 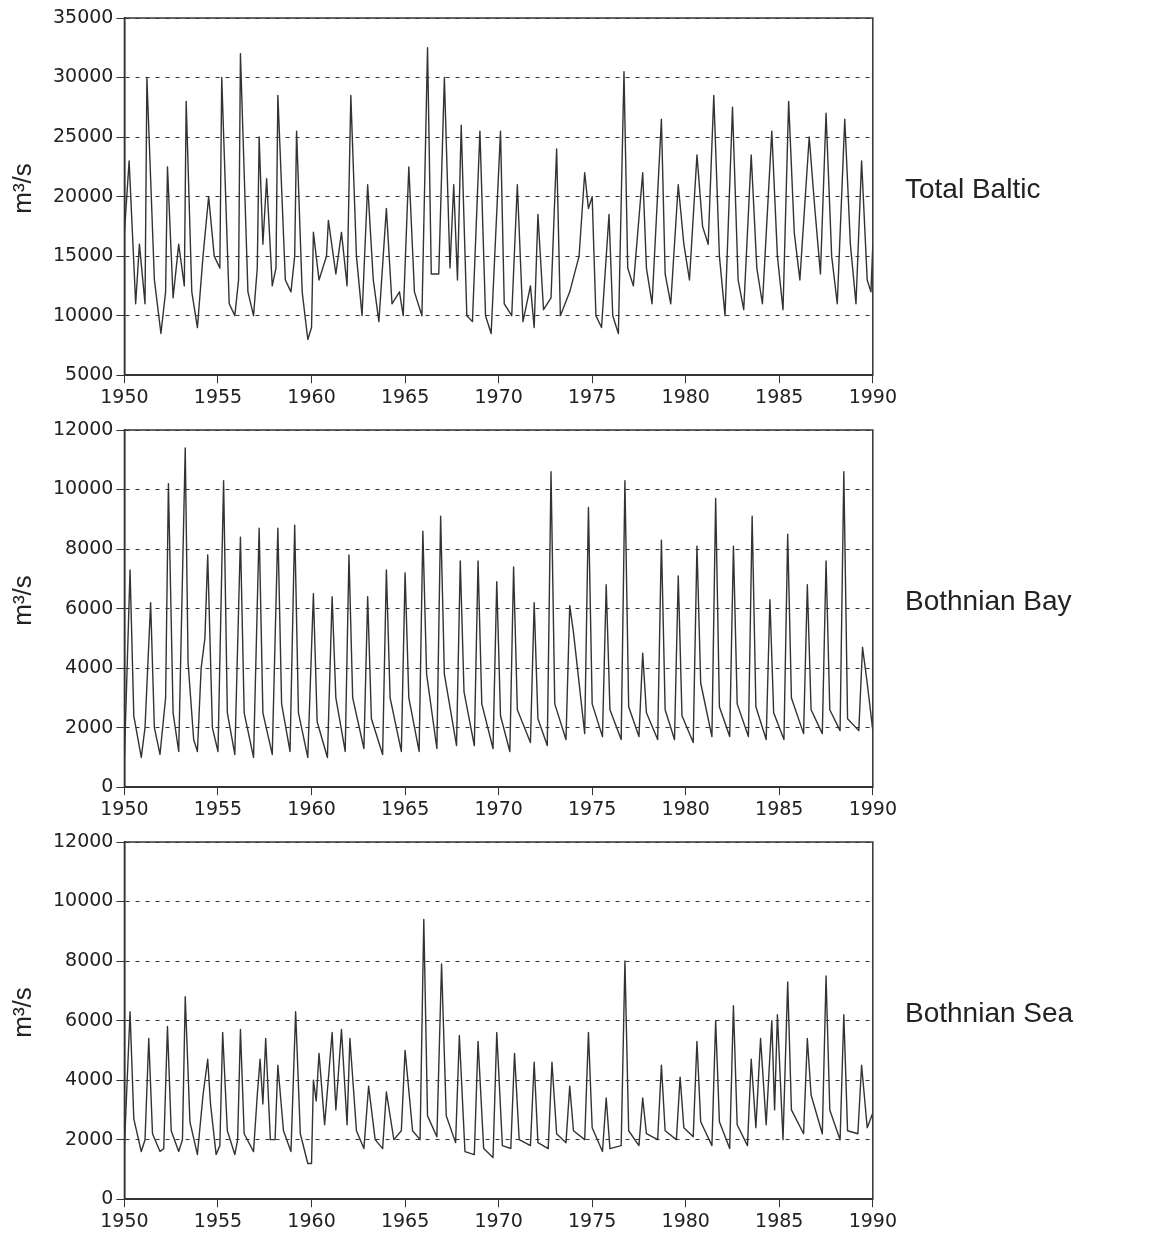 What do you see at coordinates (83, 15) in the screenshot?
I see `y-tick-label: 35000` at bounding box center [83, 15].